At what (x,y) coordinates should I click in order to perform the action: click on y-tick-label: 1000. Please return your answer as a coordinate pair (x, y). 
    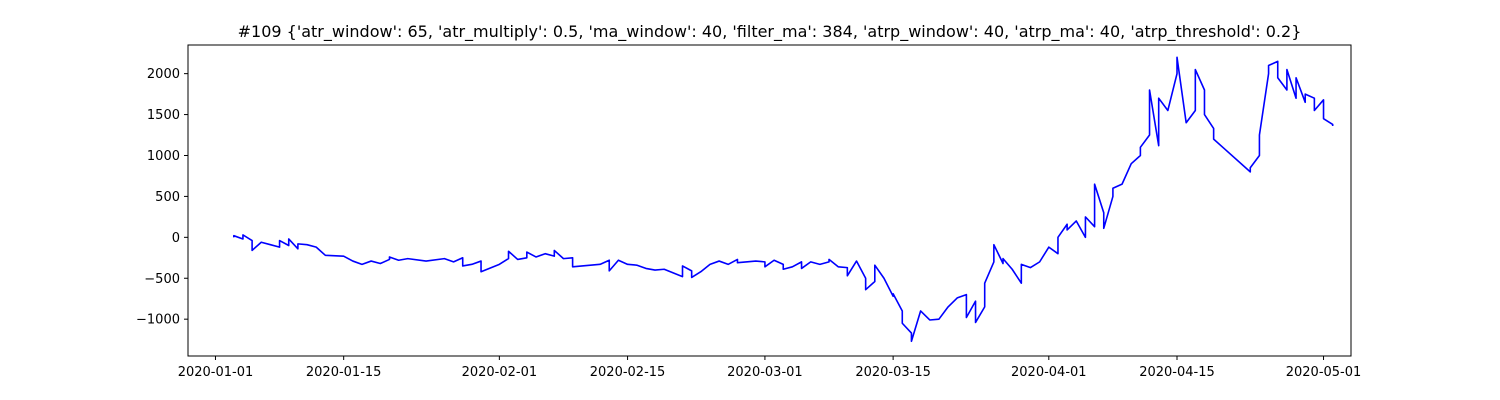
    Looking at the image, I should click on (163, 156).